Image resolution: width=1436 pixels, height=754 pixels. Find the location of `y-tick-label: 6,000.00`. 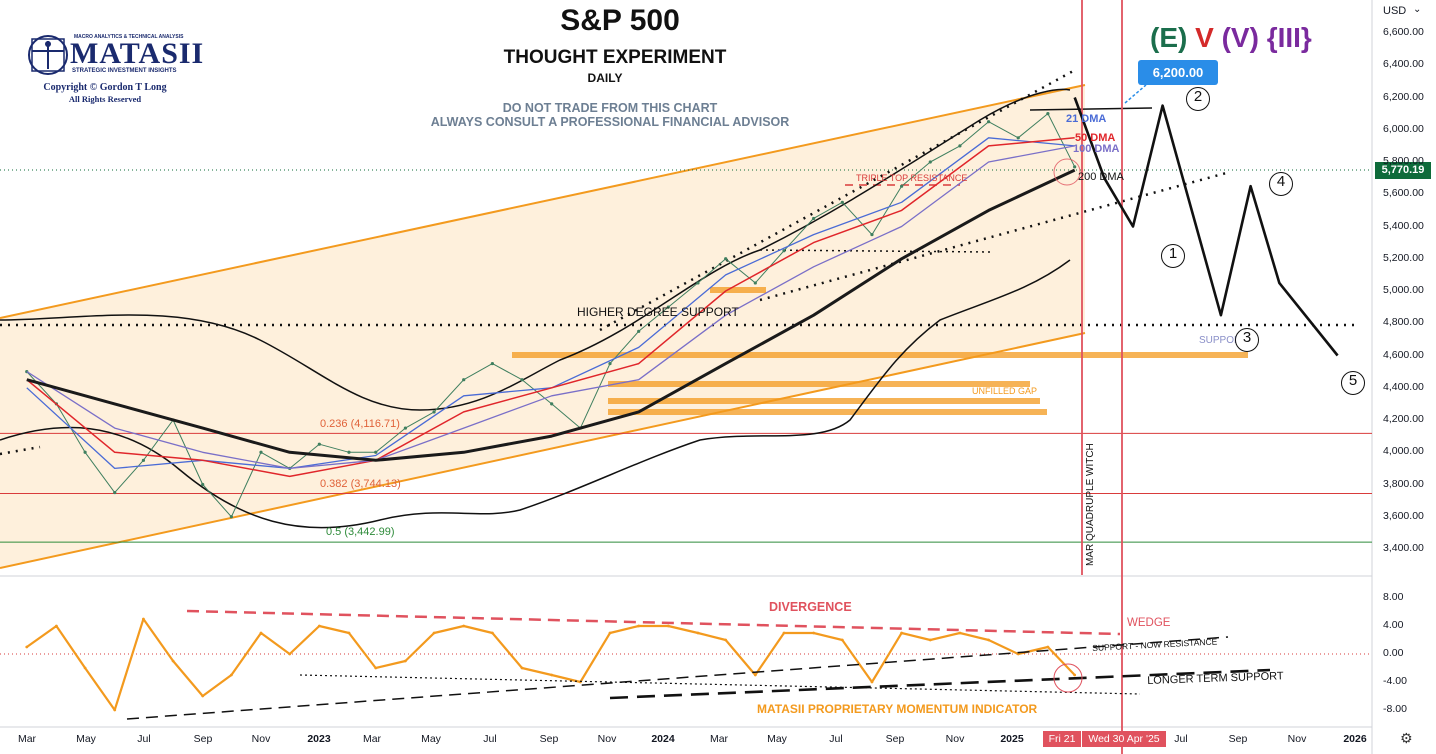

y-tick-label: 6,000.00 is located at coordinates (1403, 128).